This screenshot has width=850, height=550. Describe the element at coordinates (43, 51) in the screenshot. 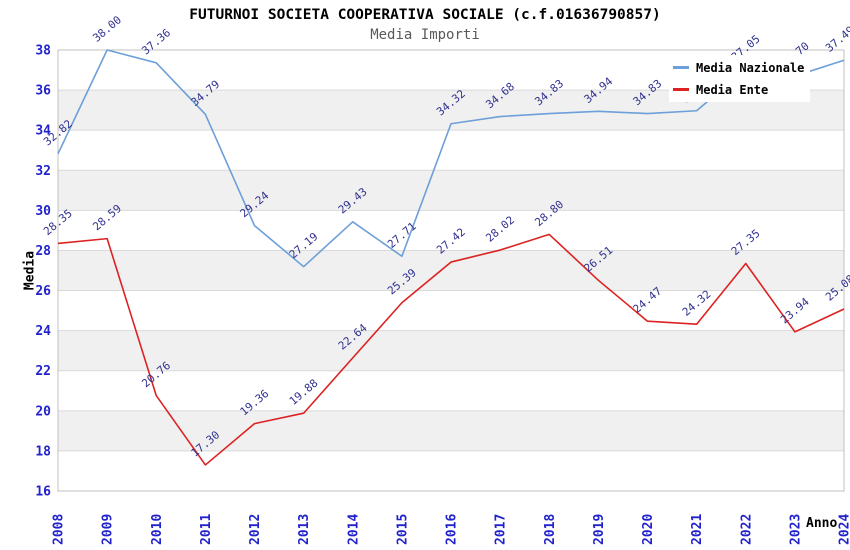

I see `svg-text: 38` at that location.